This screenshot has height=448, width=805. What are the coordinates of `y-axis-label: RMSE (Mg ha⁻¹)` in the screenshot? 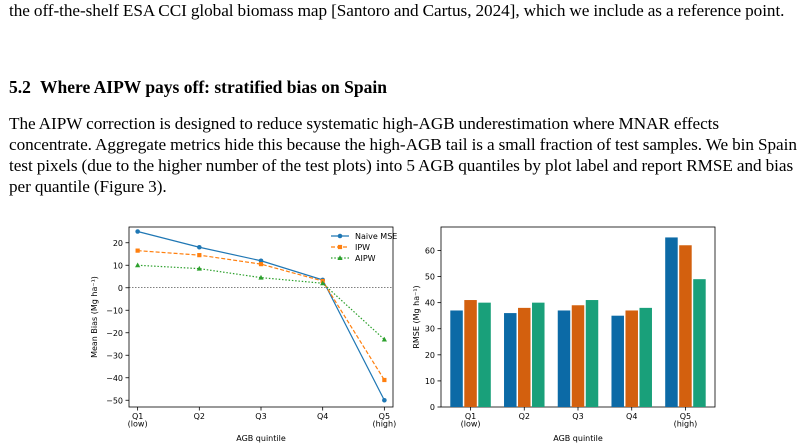 It's located at (416, 316).